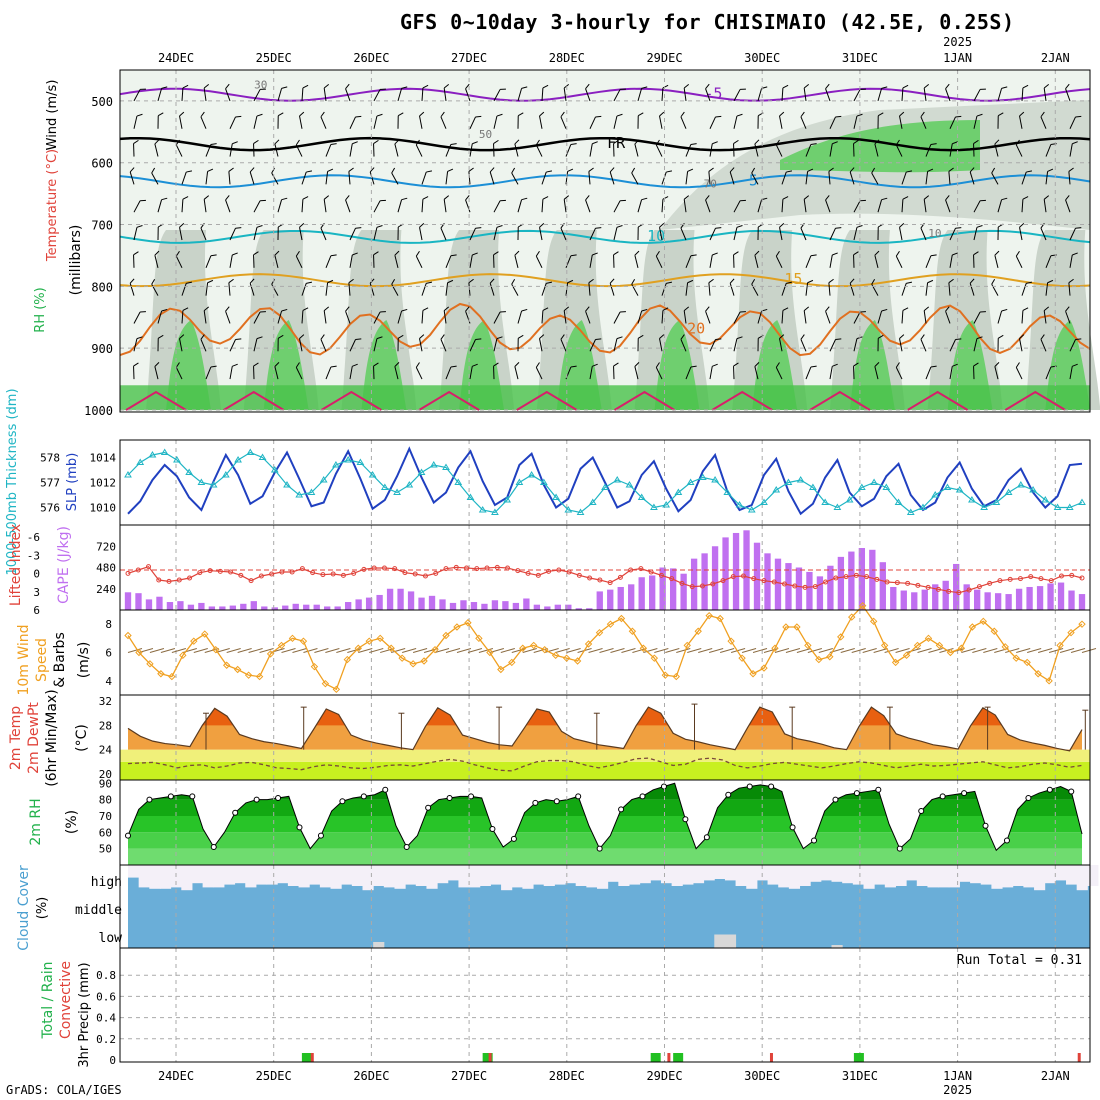  What do you see at coordinates (16, 738) in the screenshot?
I see `temp-axis-label-1: 2m Temp` at bounding box center [16, 738].